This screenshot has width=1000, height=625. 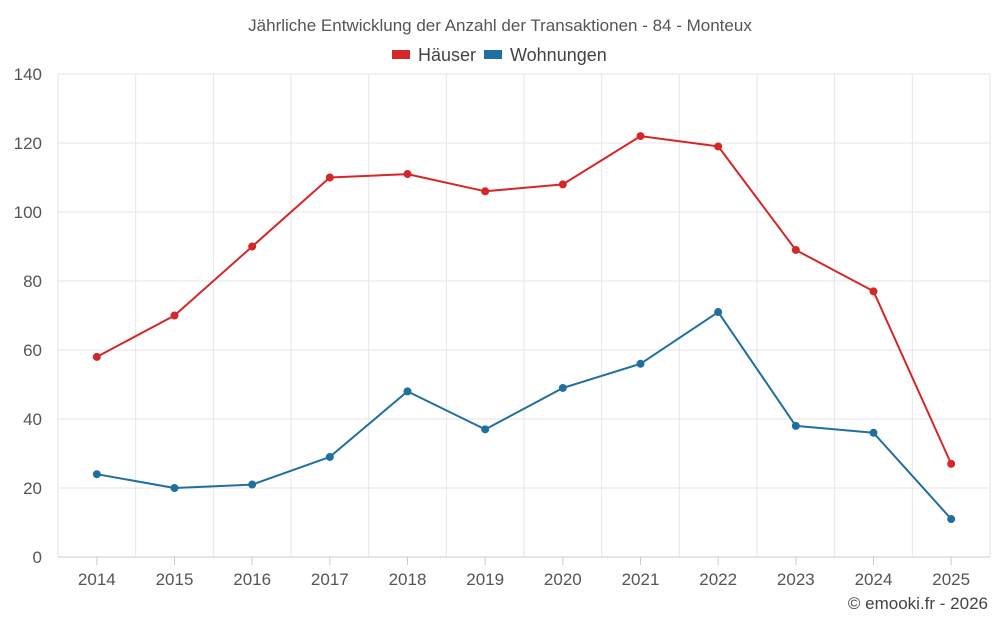 What do you see at coordinates (32, 488) in the screenshot?
I see `y-tick-label: 20` at bounding box center [32, 488].